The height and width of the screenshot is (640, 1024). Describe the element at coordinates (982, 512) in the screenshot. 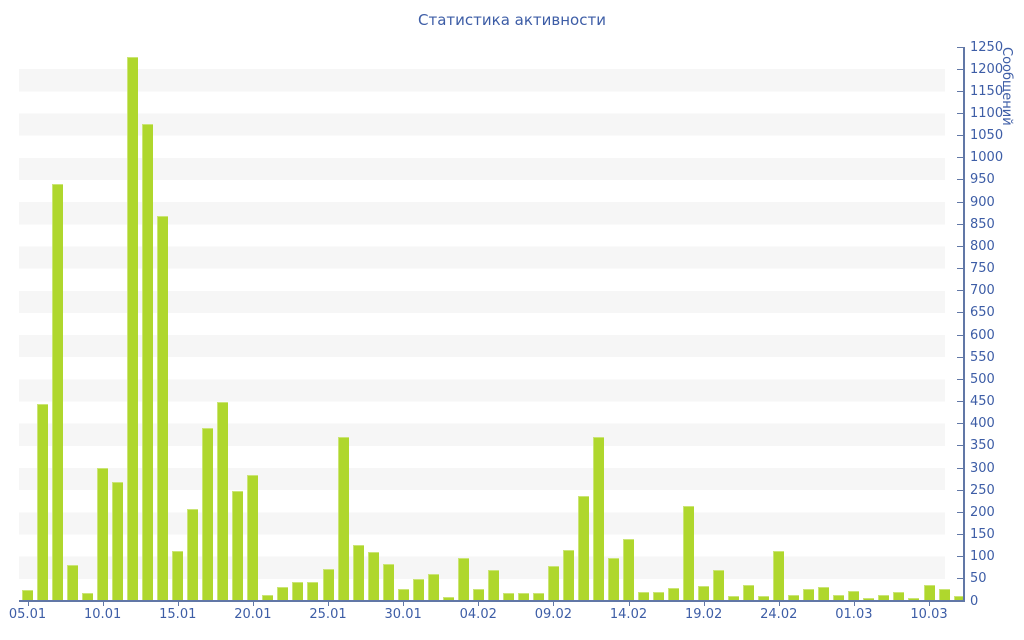

I see `y-label-200: 200` at that location.